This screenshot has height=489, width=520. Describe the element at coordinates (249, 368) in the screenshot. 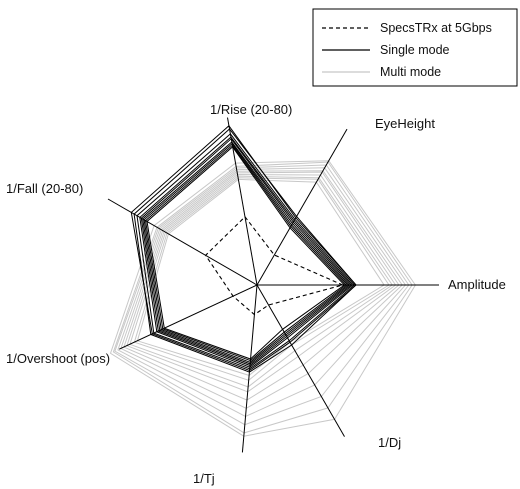

I see `axis-line-1-tj` at that location.